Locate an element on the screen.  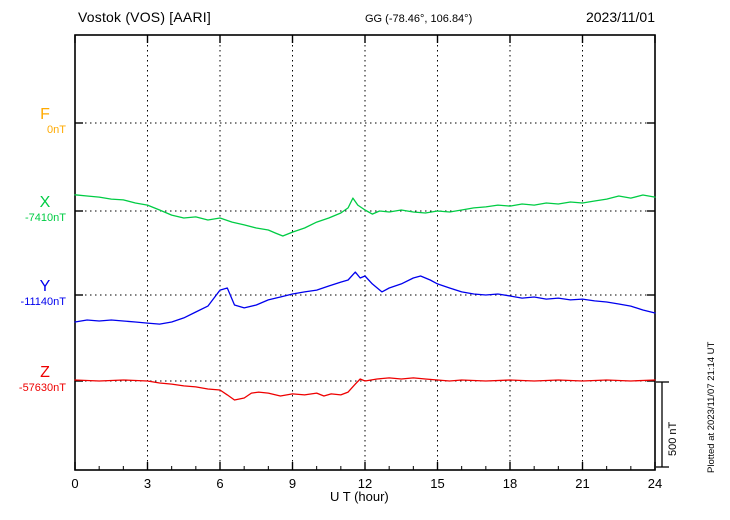
component-baseline-y: -11140nT is located at coordinates (43, 302).